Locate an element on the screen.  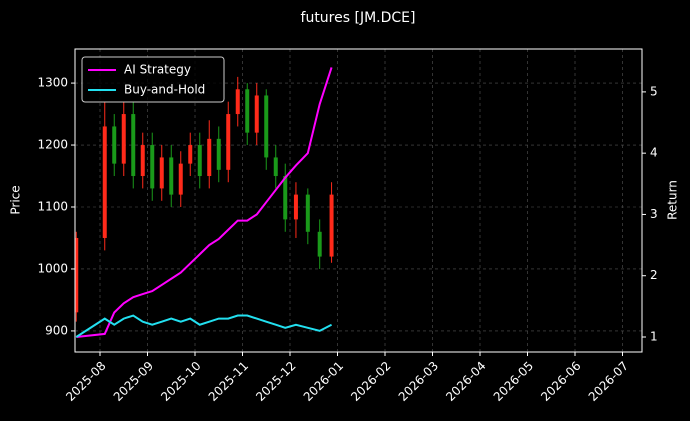
y-tick-label: 1100 is located at coordinates (52, 207).